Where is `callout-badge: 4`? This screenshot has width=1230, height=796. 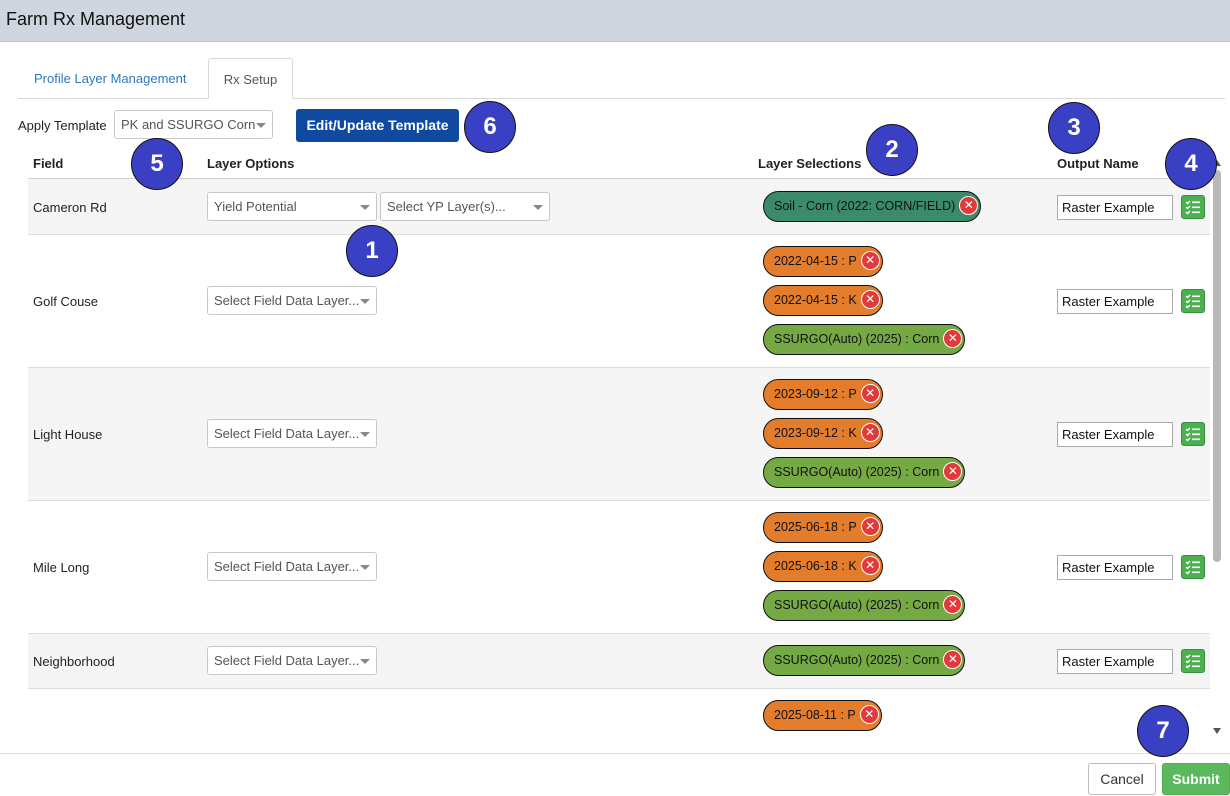
callout-badge: 4 is located at coordinates (1191, 164).